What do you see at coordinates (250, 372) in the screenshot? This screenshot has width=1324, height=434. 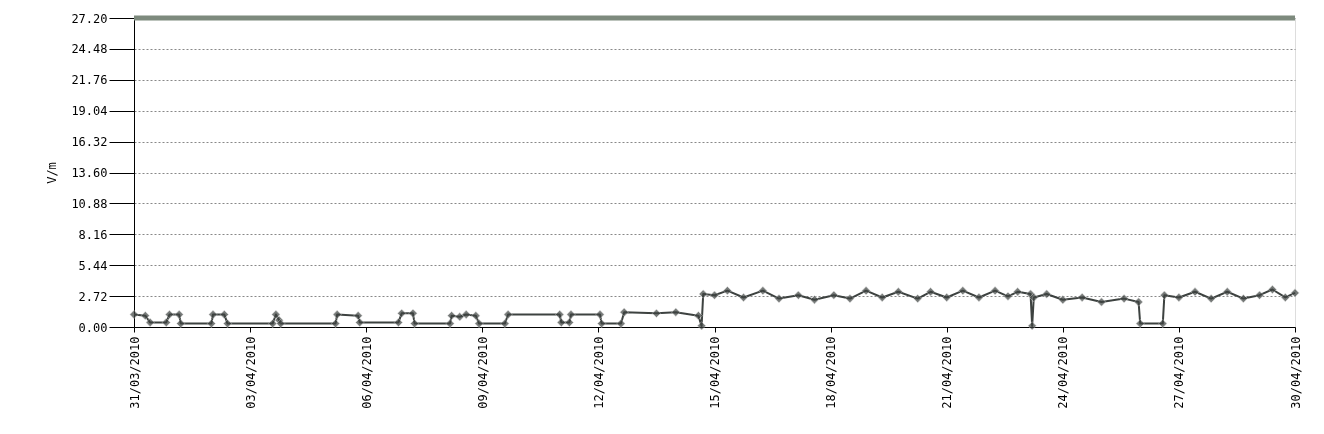 I see `x-tick-label: 03/04/2010` at bounding box center [250, 372].